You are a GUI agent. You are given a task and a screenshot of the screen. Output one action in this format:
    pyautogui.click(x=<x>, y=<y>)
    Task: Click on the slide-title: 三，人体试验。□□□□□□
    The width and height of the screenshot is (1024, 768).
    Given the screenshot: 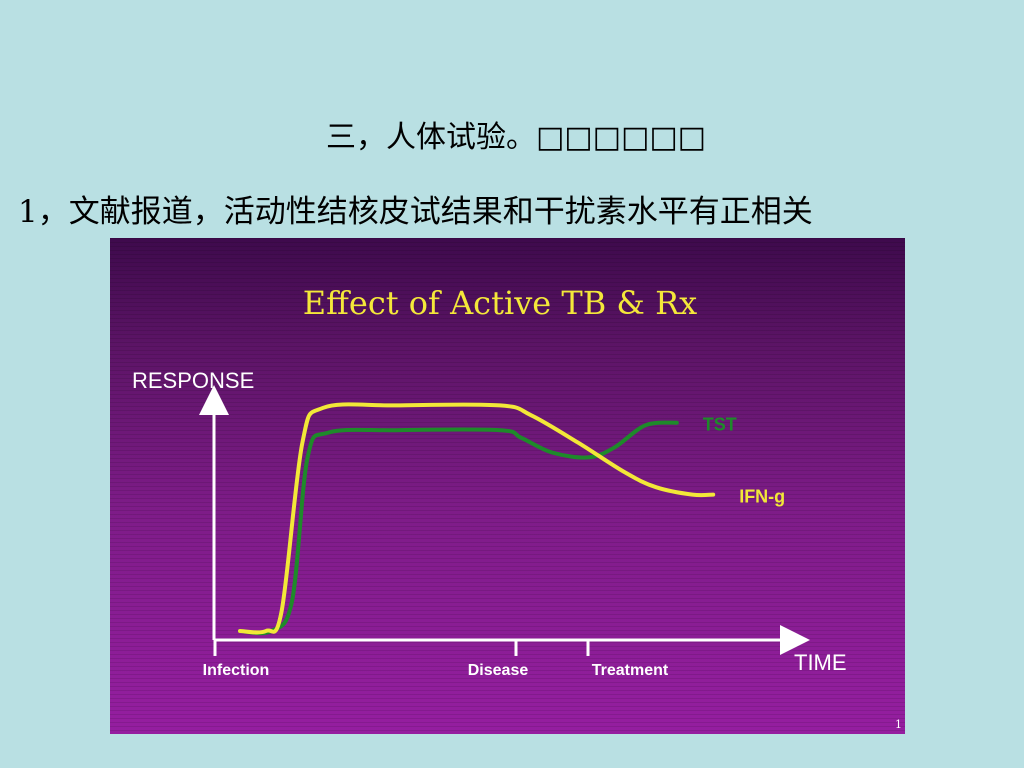 What is the action you would take?
    pyautogui.click(x=516, y=137)
    